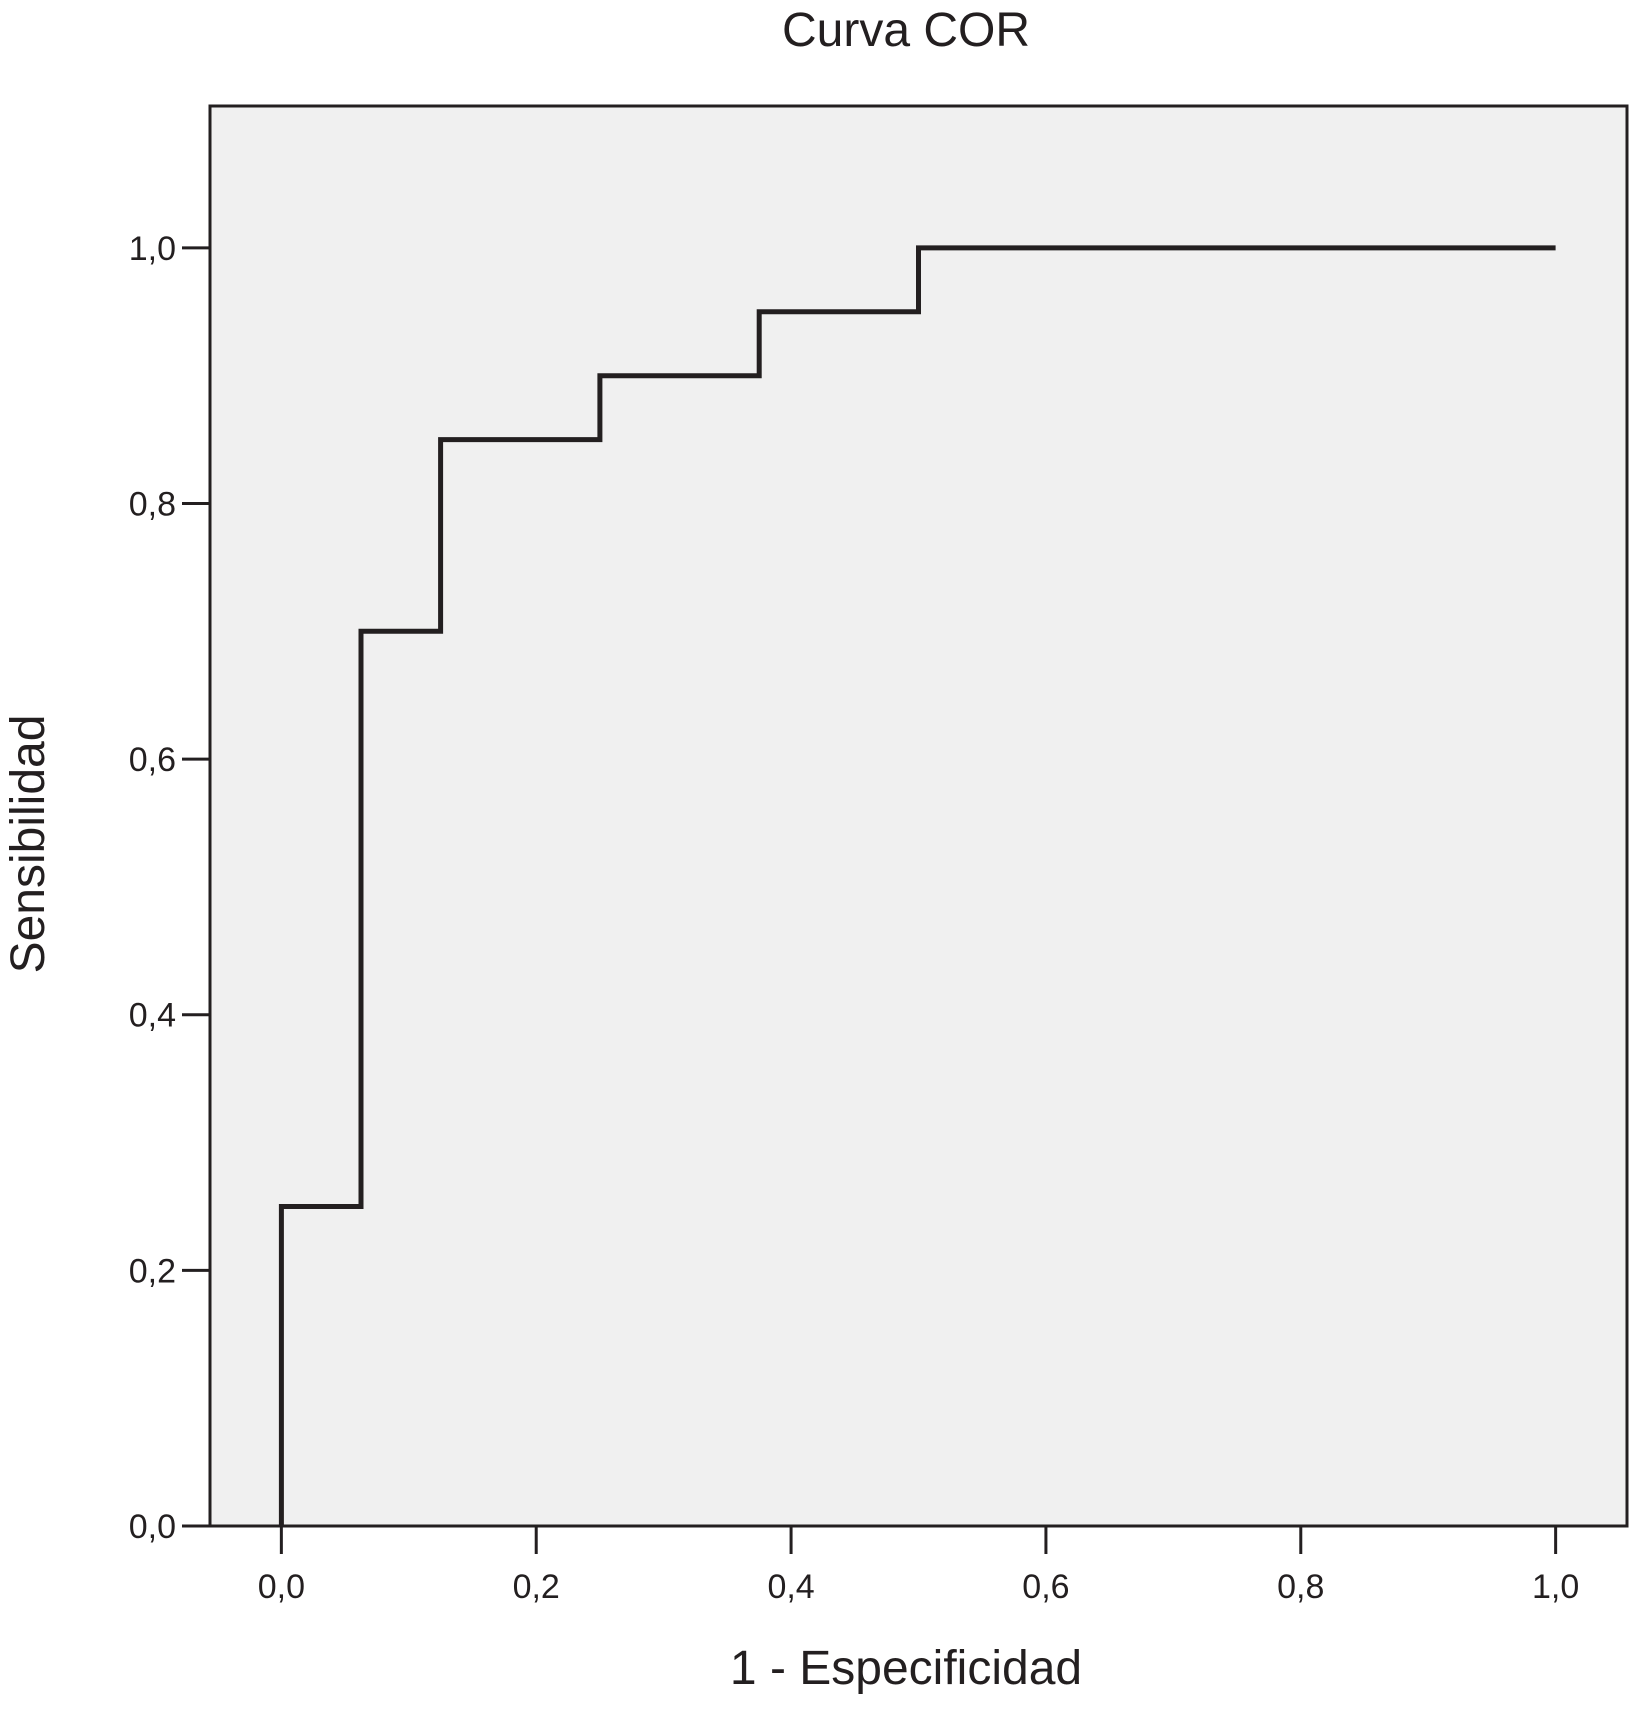 Image resolution: width=1631 pixels, height=1713 pixels. What do you see at coordinates (152, 504) in the screenshot?
I see `y-tick-label: 0,8` at bounding box center [152, 504].